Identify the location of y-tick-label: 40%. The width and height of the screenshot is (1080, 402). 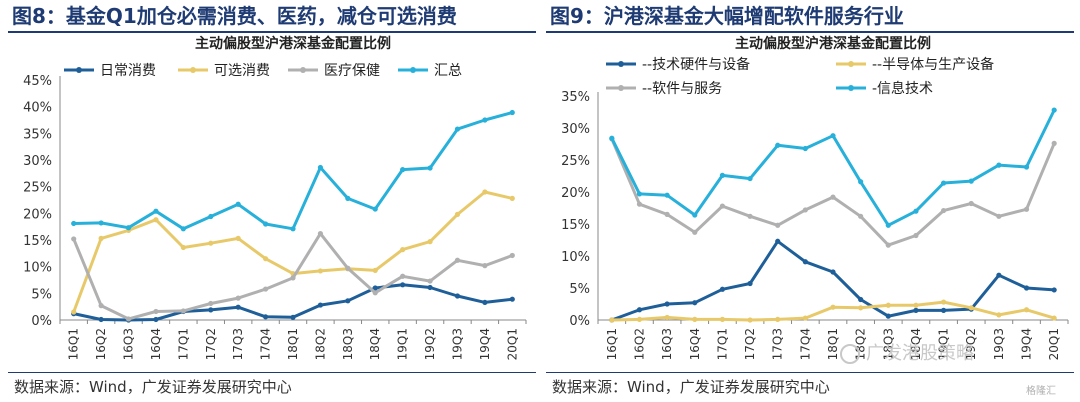
(37, 108).